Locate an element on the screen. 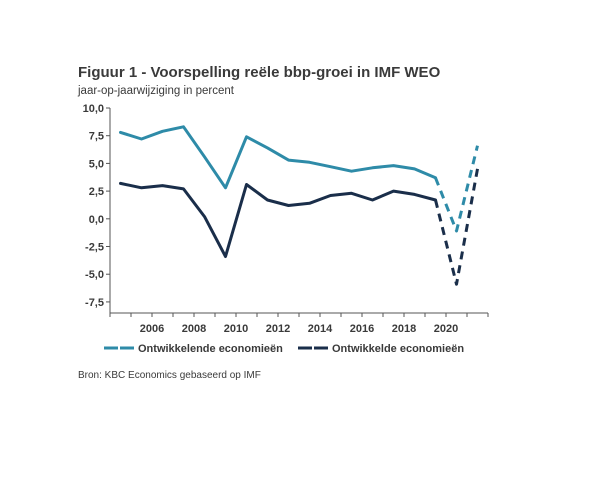 The height and width of the screenshot is (501, 609). y-tick-label: 10,0 is located at coordinates (93, 109).